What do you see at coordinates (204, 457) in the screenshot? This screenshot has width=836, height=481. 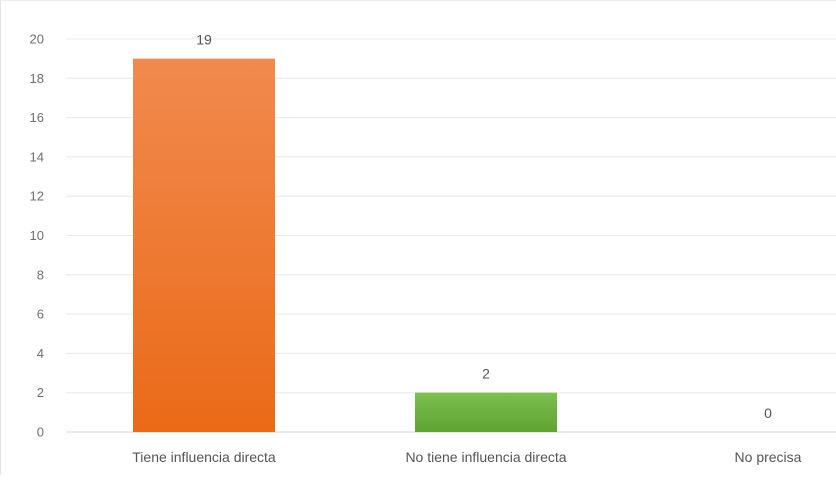 I see `category-label: Tiene influencia directa` at bounding box center [204, 457].